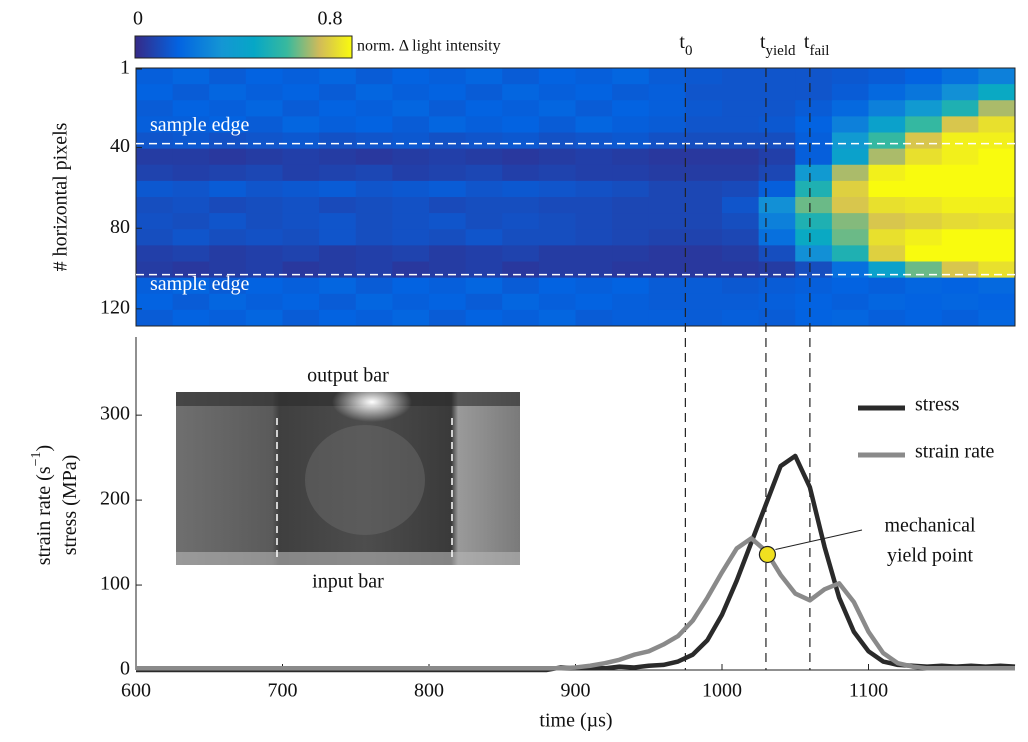 The width and height of the screenshot is (1028, 742). Describe the element at coordinates (125, 68) in the screenshot. I see `y-tick-label: 1` at that location.